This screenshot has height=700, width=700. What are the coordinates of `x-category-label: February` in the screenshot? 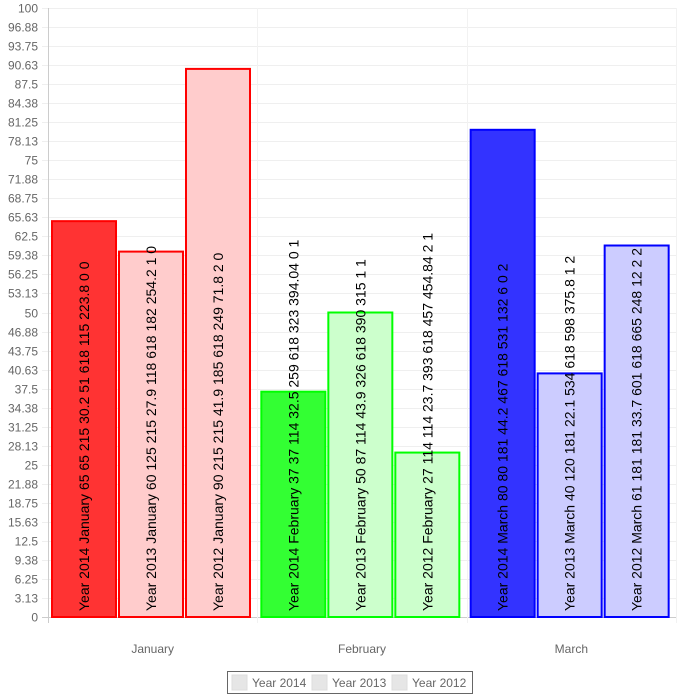 It's located at (362, 649).